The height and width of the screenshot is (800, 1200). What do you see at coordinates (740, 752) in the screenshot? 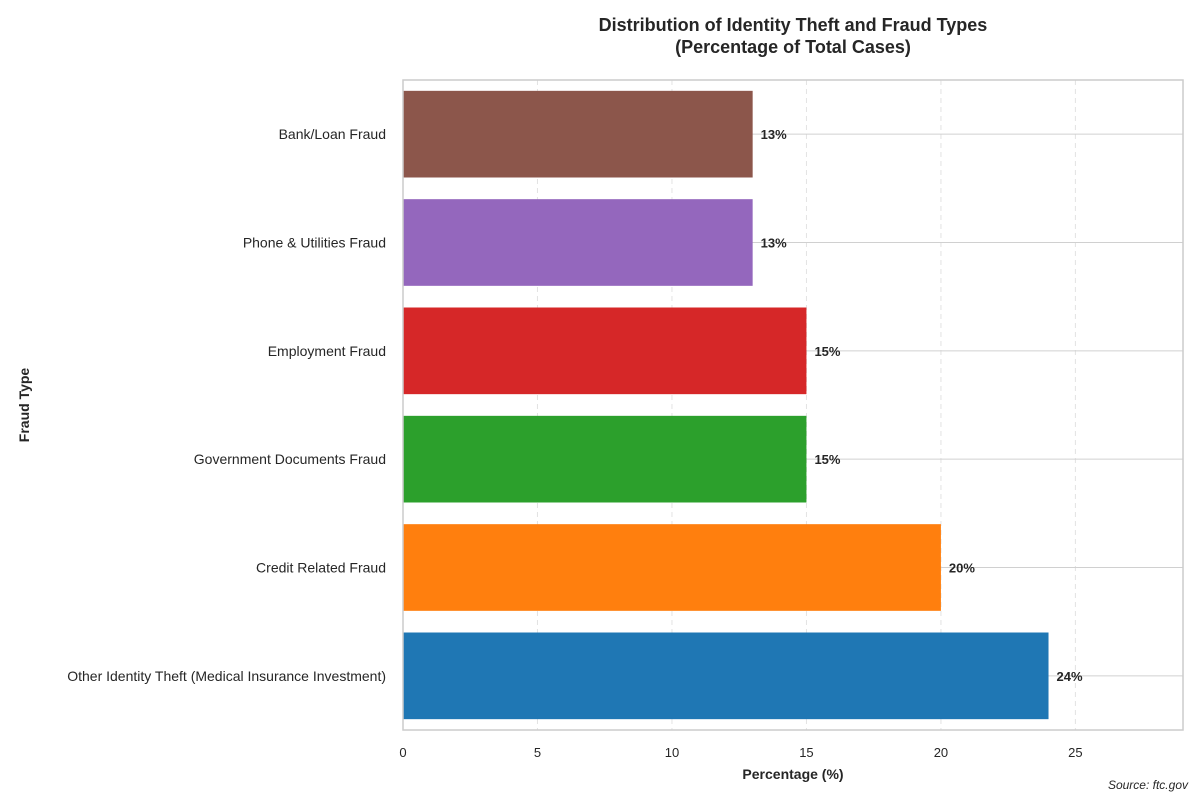
I see `x-ticks: 0 5 10 15 20 25` at bounding box center [740, 752].